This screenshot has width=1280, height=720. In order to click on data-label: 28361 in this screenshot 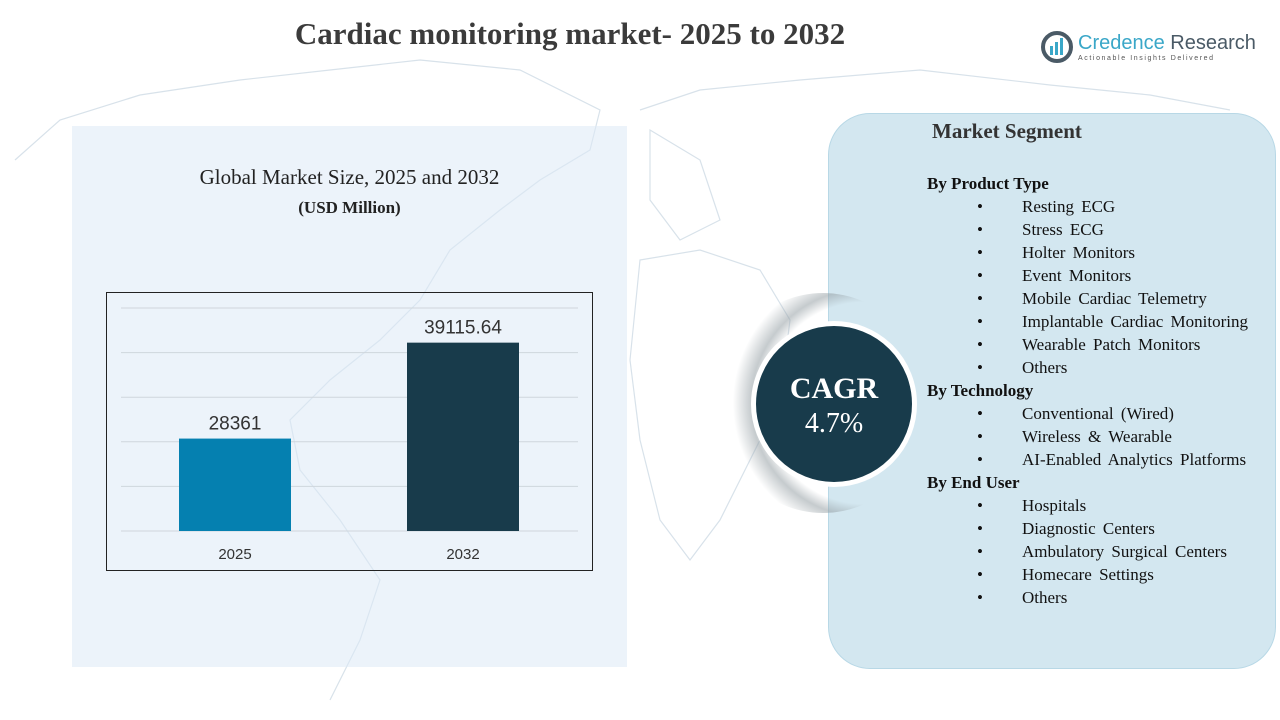, I will do `click(235, 424)`.